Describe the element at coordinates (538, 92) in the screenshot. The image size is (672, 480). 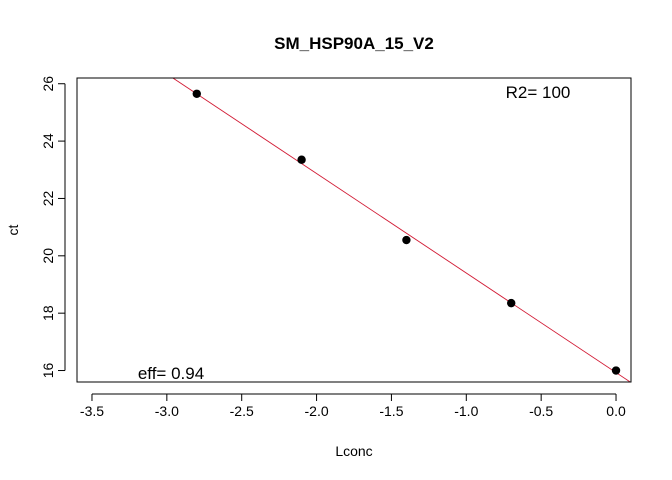
I see `r2-annotation: R2= 100` at that location.